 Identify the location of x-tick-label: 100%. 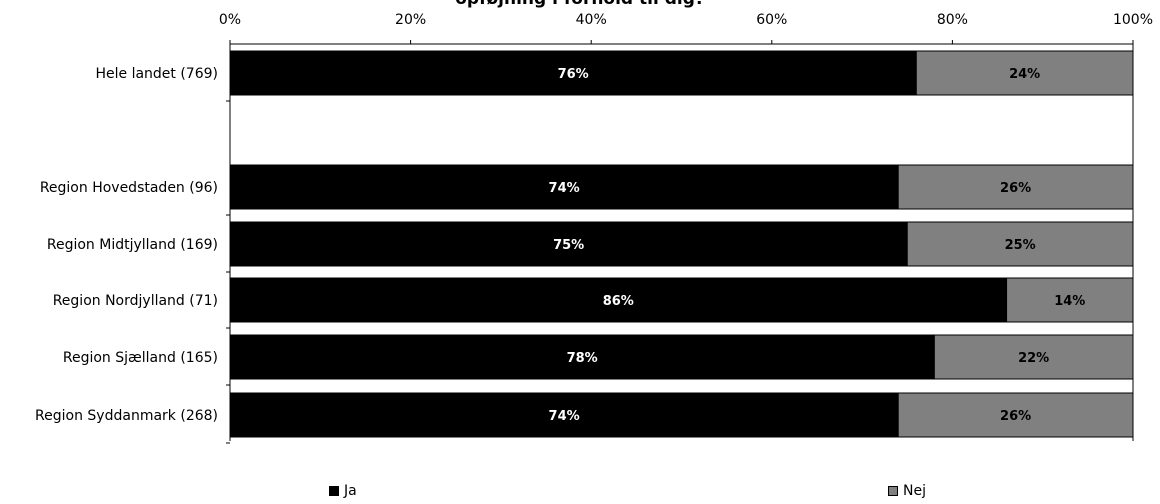
(1133, 20).